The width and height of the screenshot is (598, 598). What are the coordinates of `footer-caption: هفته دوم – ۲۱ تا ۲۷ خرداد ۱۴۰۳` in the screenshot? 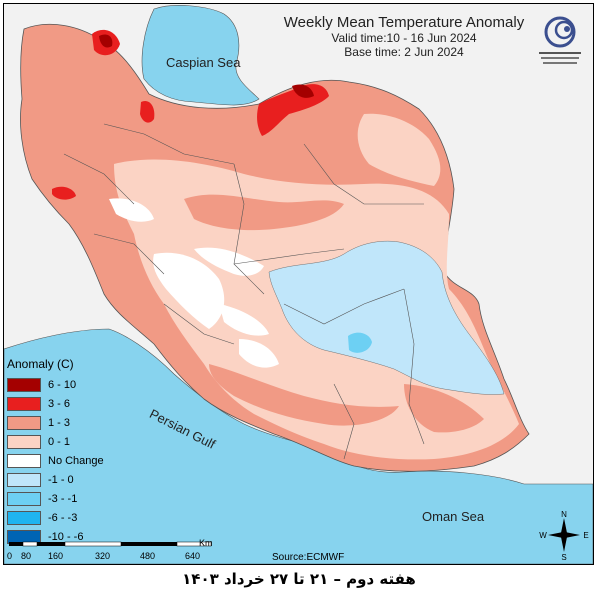 It's located at (299, 579).